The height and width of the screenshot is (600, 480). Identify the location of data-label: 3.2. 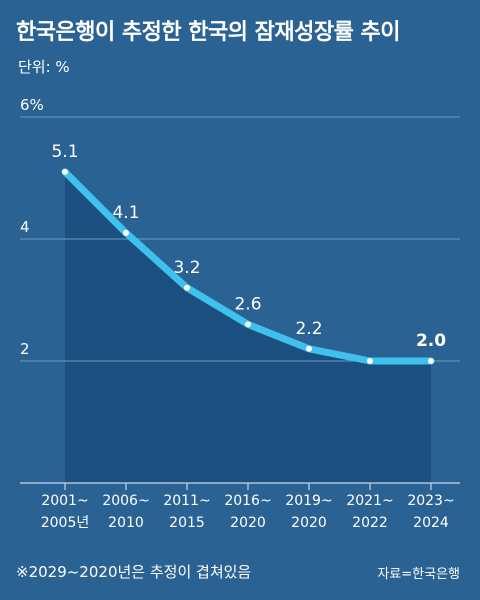
(186, 268).